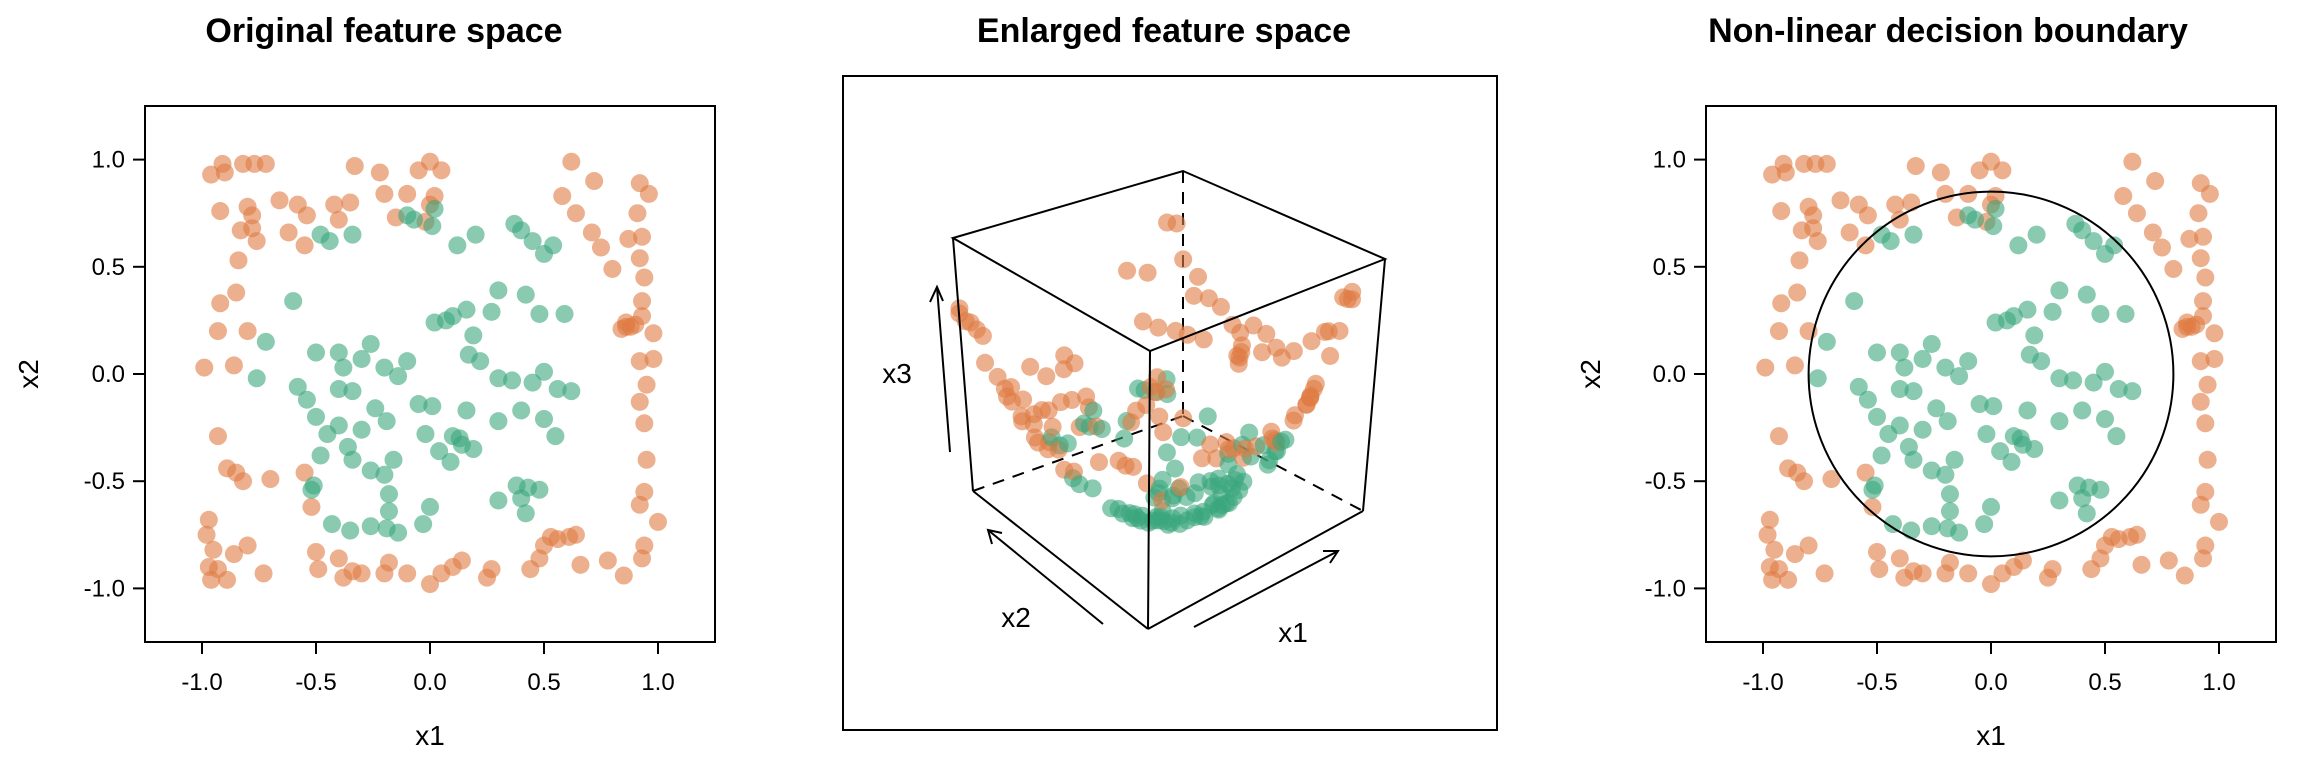 The image size is (2304, 768). I want to click on cube-edge-bottom-left, so click(1060, 560).